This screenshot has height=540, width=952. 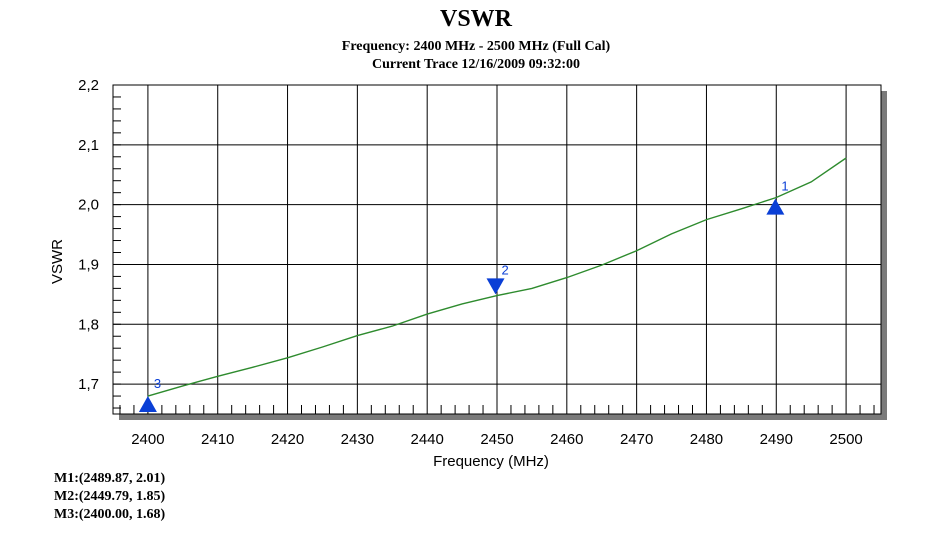 I want to click on marker-readout-m1: M1:(2489.87, 2.01), so click(x=110, y=478).